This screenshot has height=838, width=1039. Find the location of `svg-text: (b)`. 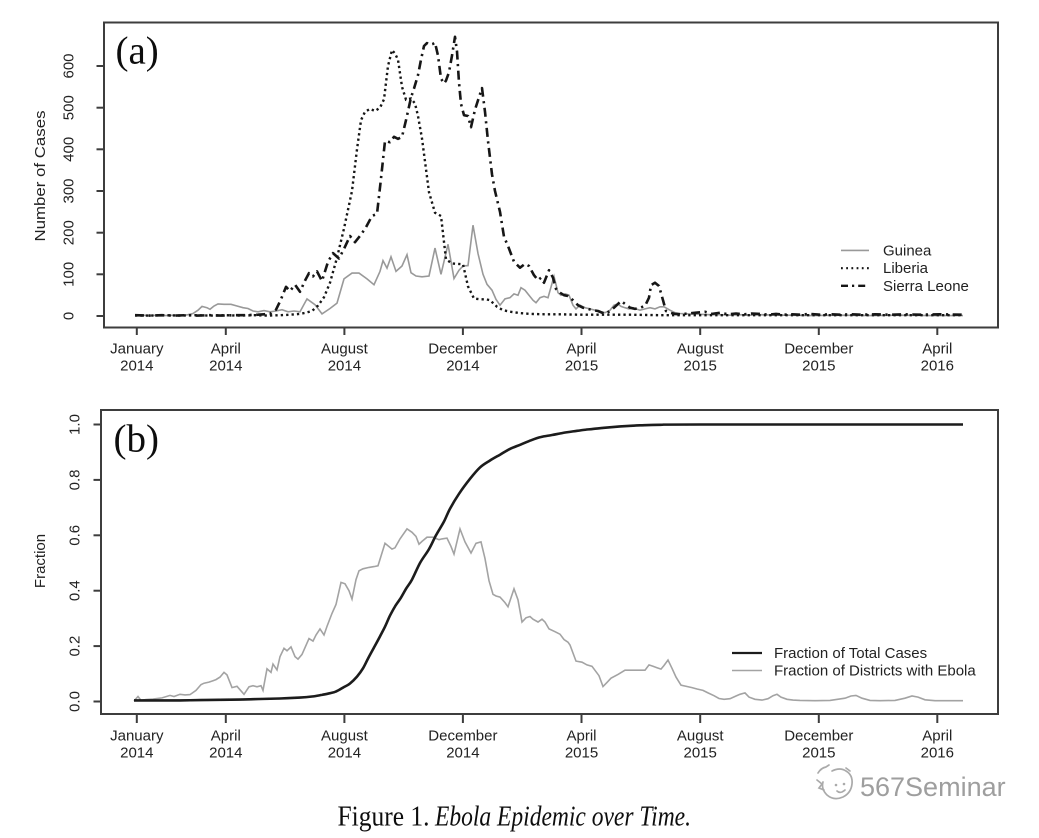

svg-text: (b) is located at coordinates (136, 439).